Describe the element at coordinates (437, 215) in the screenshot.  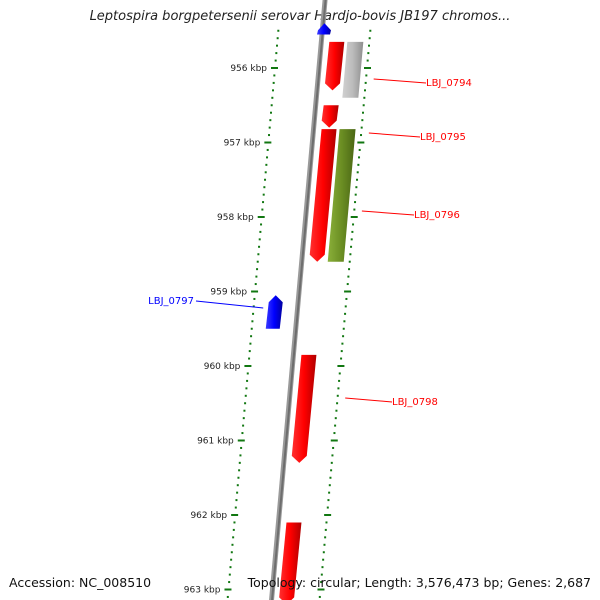
I see `gene-label-lbj_0796: LBJ_0796` at that location.